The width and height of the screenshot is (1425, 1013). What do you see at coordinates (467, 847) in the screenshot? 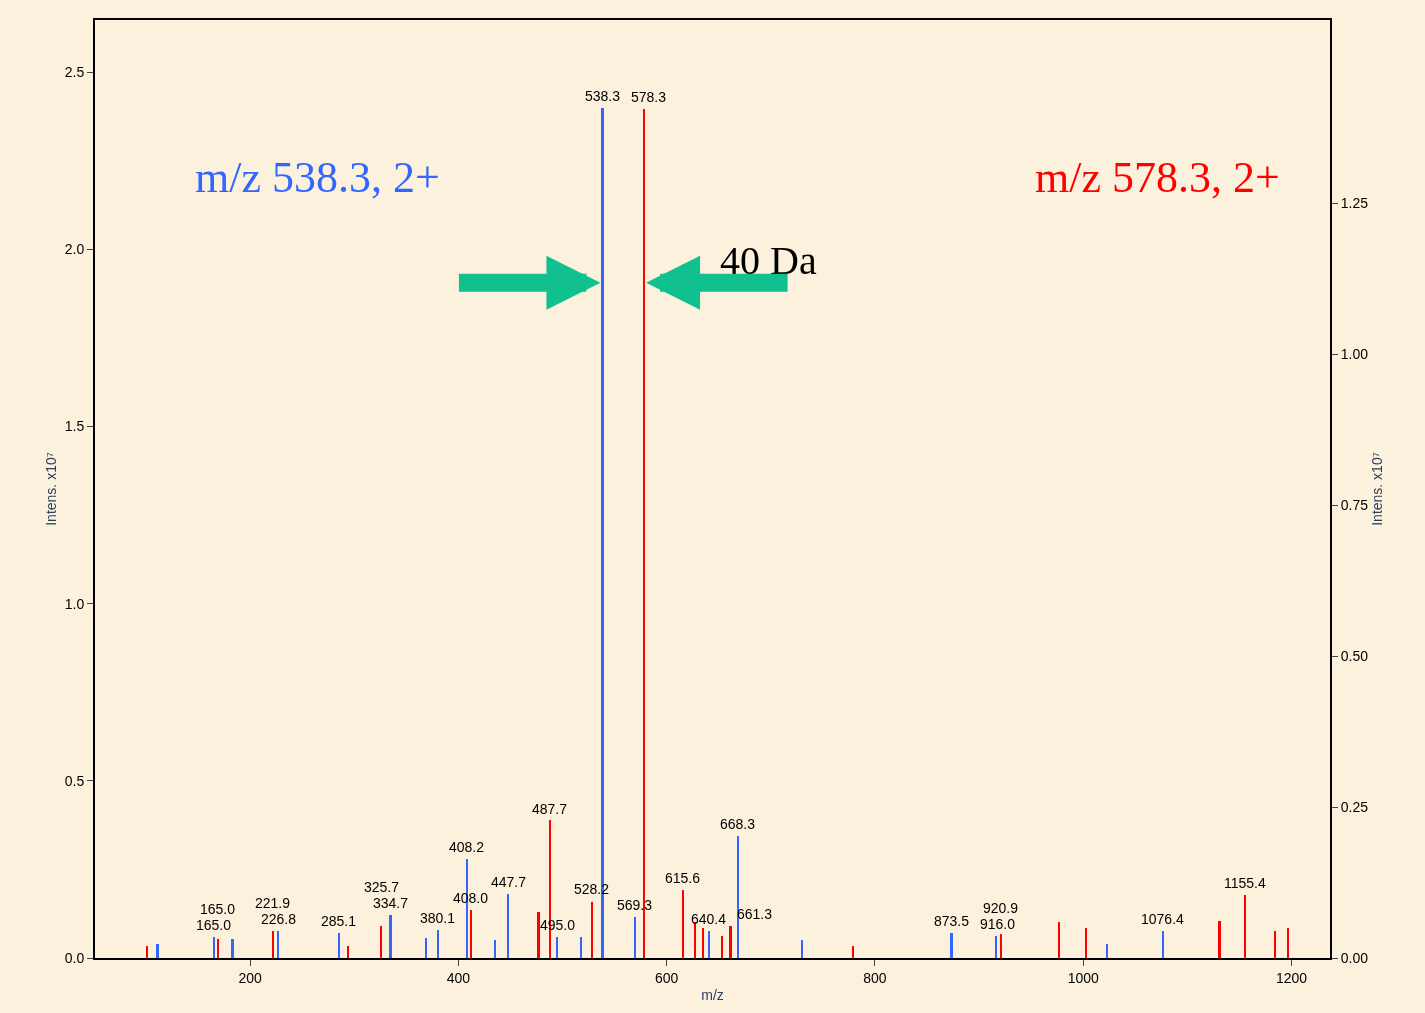
I see `annotation: 408.2` at bounding box center [467, 847].